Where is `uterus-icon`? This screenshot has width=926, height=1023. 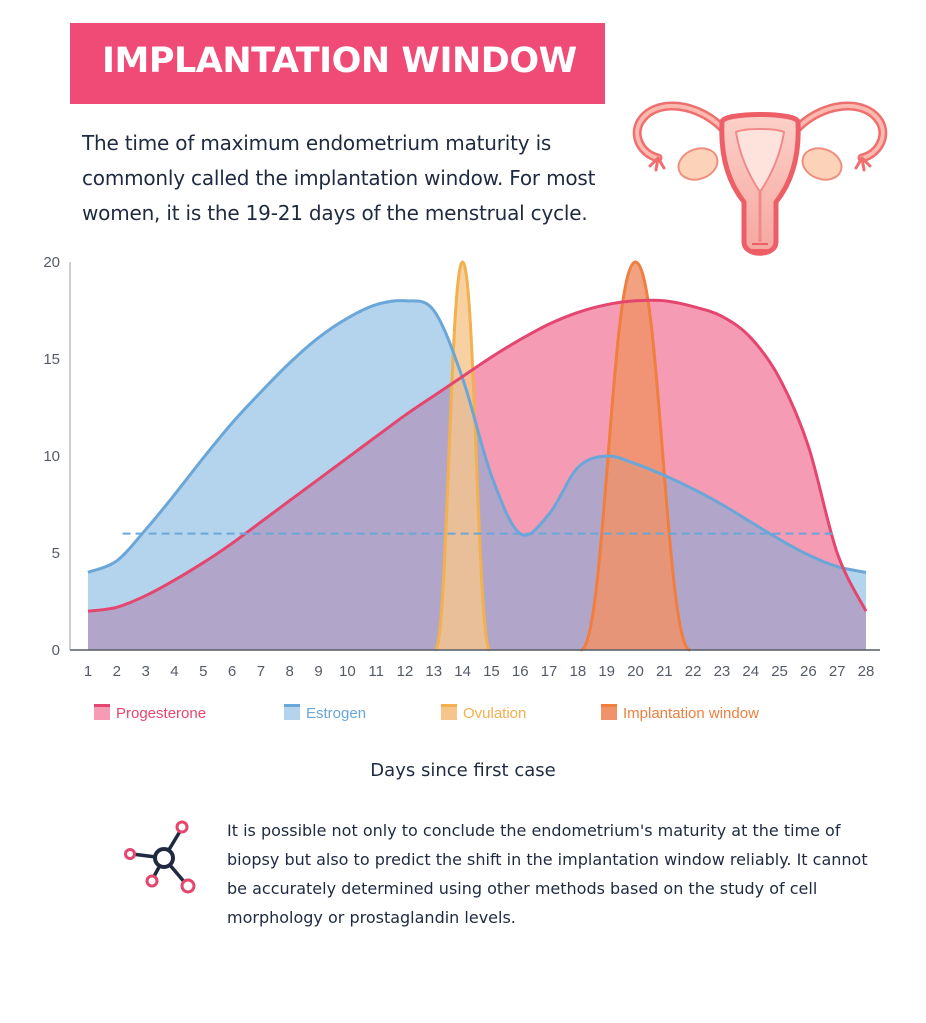
uterus-icon is located at coordinates (760, 178).